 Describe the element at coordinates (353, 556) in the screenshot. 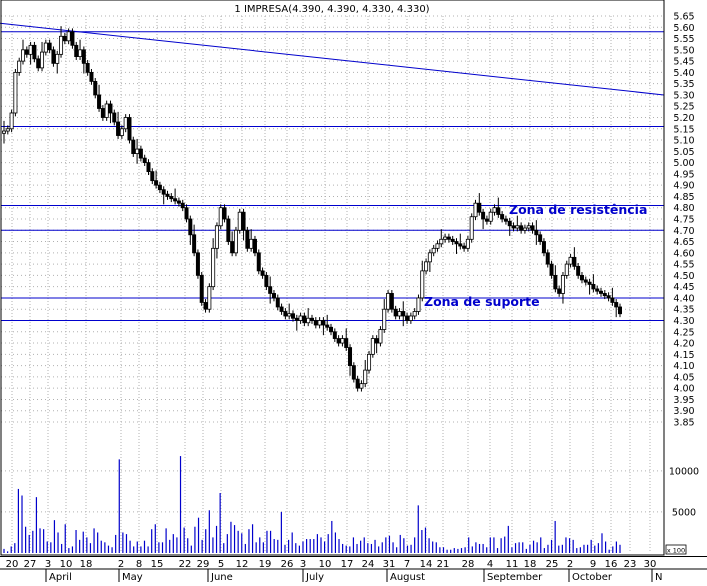

I see `axis-divider` at that location.